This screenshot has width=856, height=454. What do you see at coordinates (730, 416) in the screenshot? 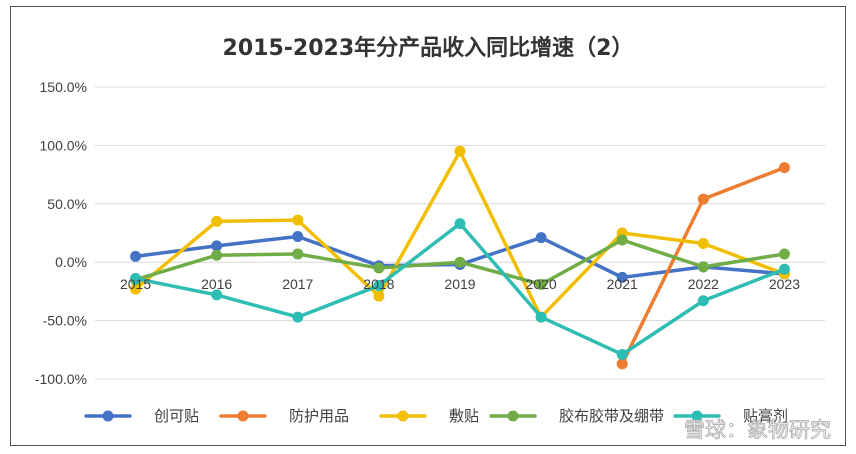
I see `legend-item: 贴膏剂` at bounding box center [730, 416].